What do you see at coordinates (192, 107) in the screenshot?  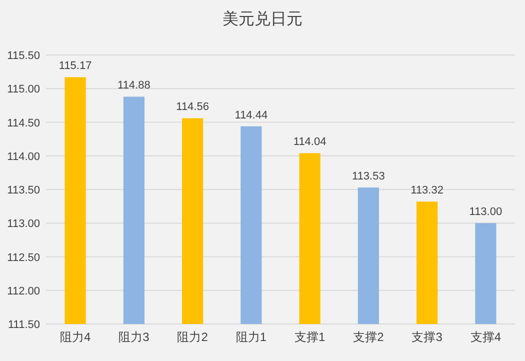 I see `data-label: 114.56` at bounding box center [192, 107].